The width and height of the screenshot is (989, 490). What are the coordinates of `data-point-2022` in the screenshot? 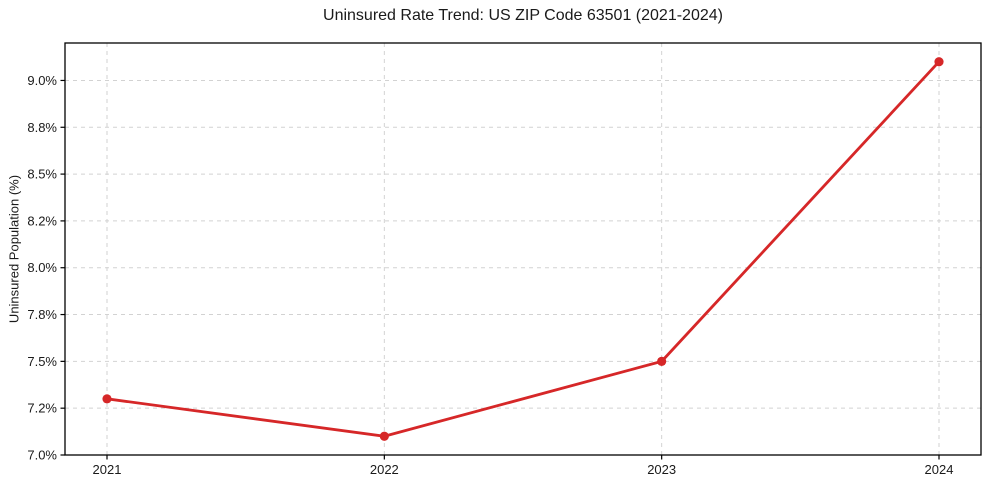 It's located at (384, 436).